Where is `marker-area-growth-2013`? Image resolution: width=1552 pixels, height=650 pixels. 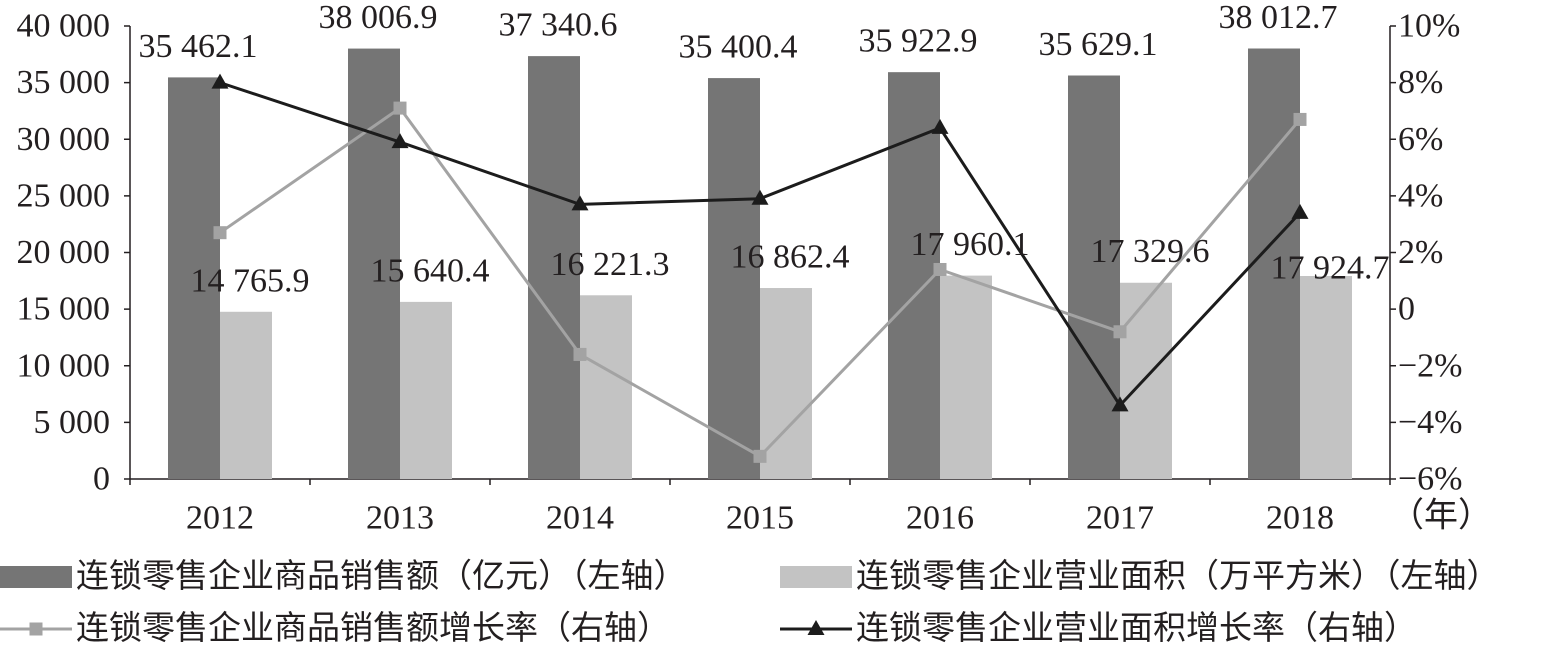 marker-area-growth-2013 is located at coordinates (400, 141).